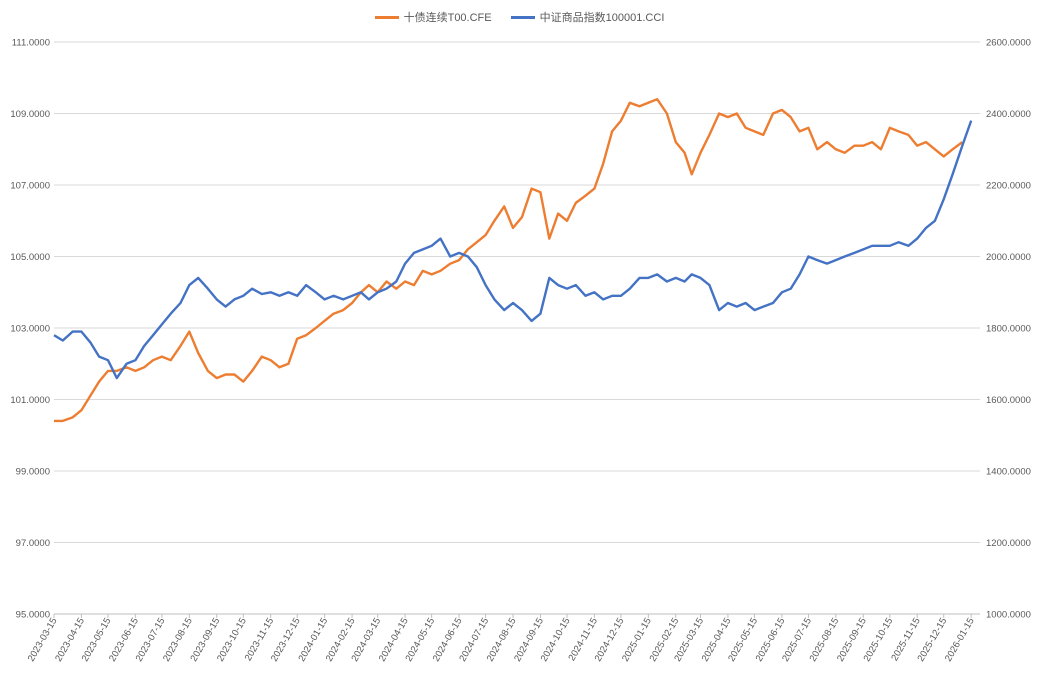 The height and width of the screenshot is (682, 1039). I want to click on y-right-tick-label: 2200.0000, so click(1008, 186).